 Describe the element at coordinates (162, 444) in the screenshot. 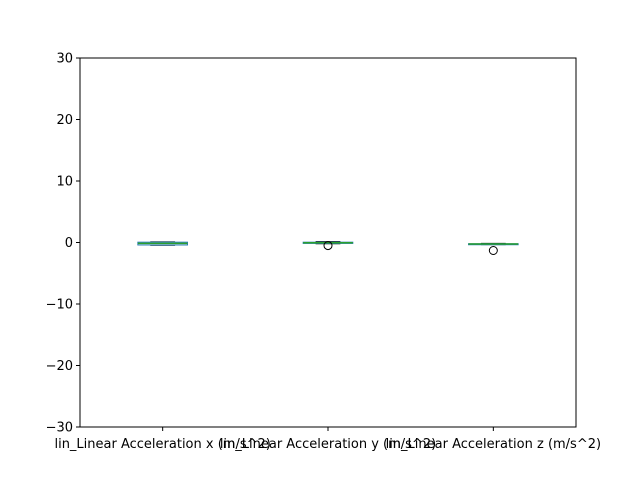

I see `x-tick-label: lin_Linear Acceleration x (m/s^2)` at that location.